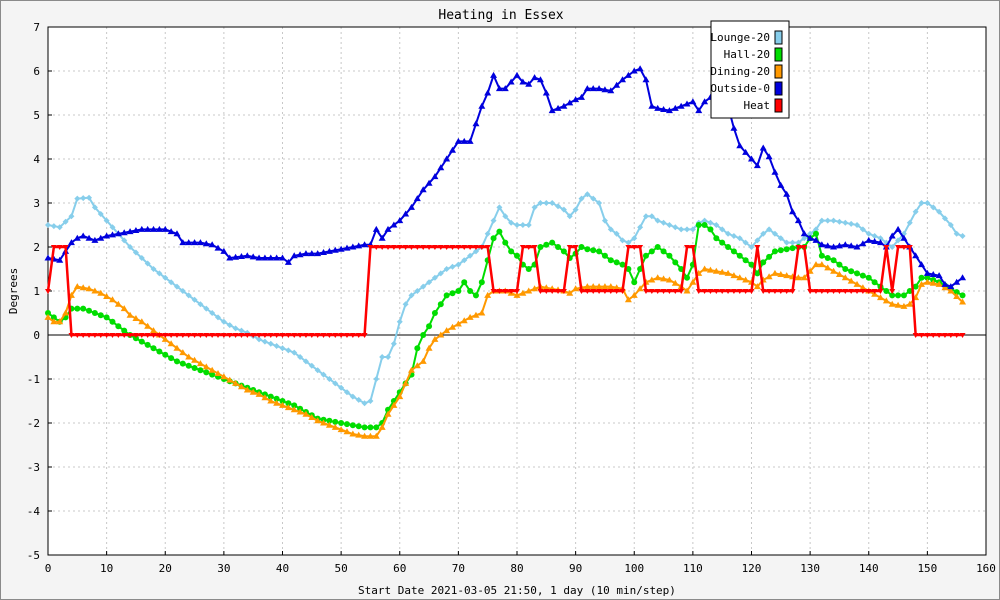 The height and width of the screenshot is (600, 1000). I want to click on x-tick-label: 40, so click(282, 568).